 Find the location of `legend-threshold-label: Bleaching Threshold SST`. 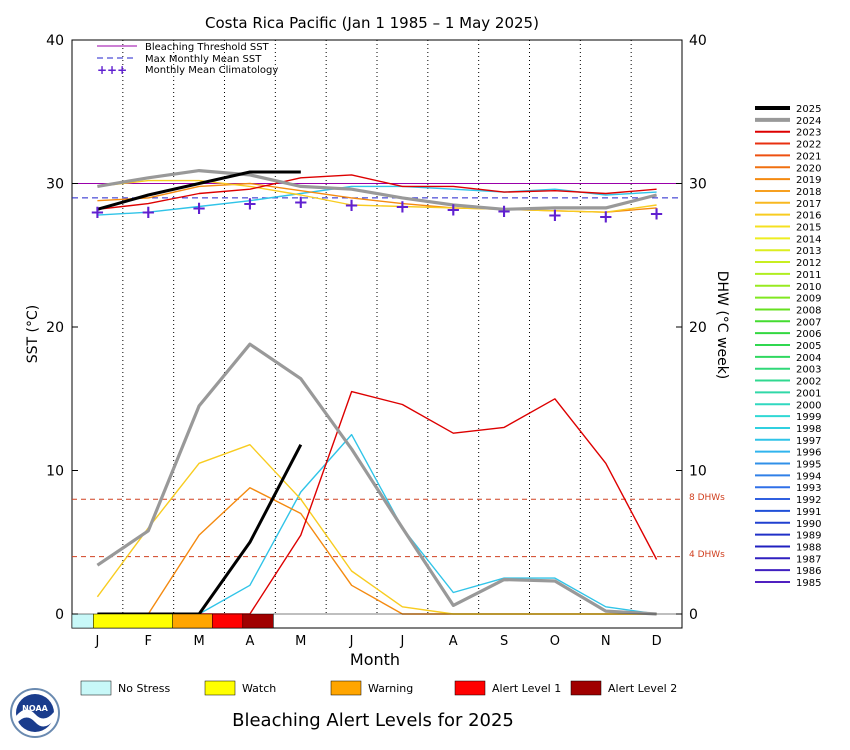

legend-threshold-label: Bleaching Threshold SST is located at coordinates (207, 47).